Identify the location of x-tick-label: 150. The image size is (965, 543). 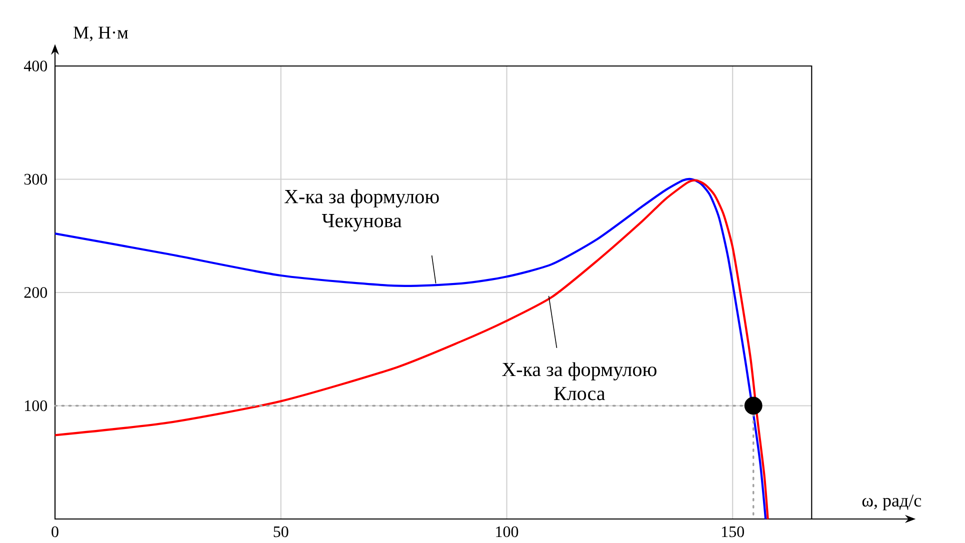
(733, 532).